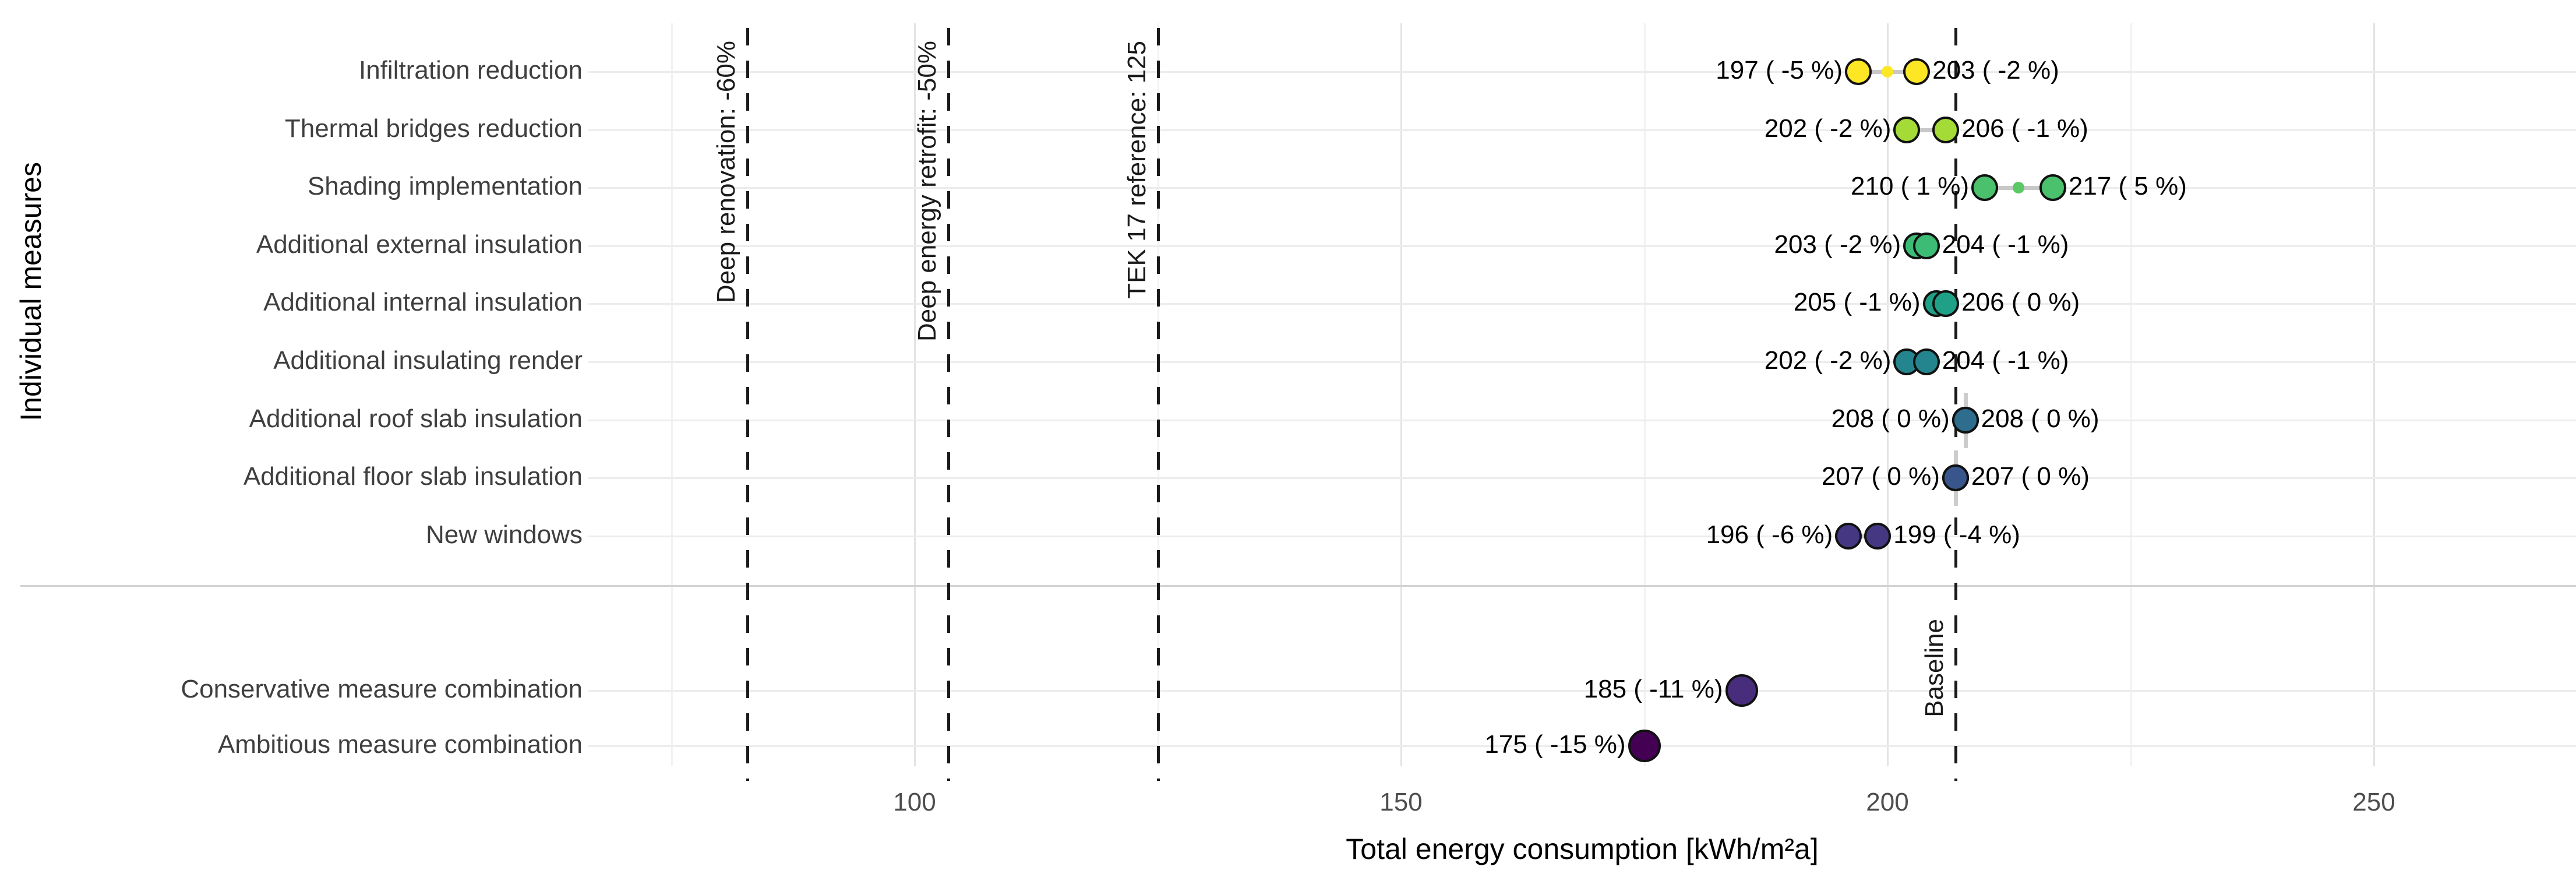 Image resolution: width=2576 pixels, height=884 pixels. Describe the element at coordinates (2021, 303) in the screenshot. I see `value-label: 206 ( 0 %)` at that location.